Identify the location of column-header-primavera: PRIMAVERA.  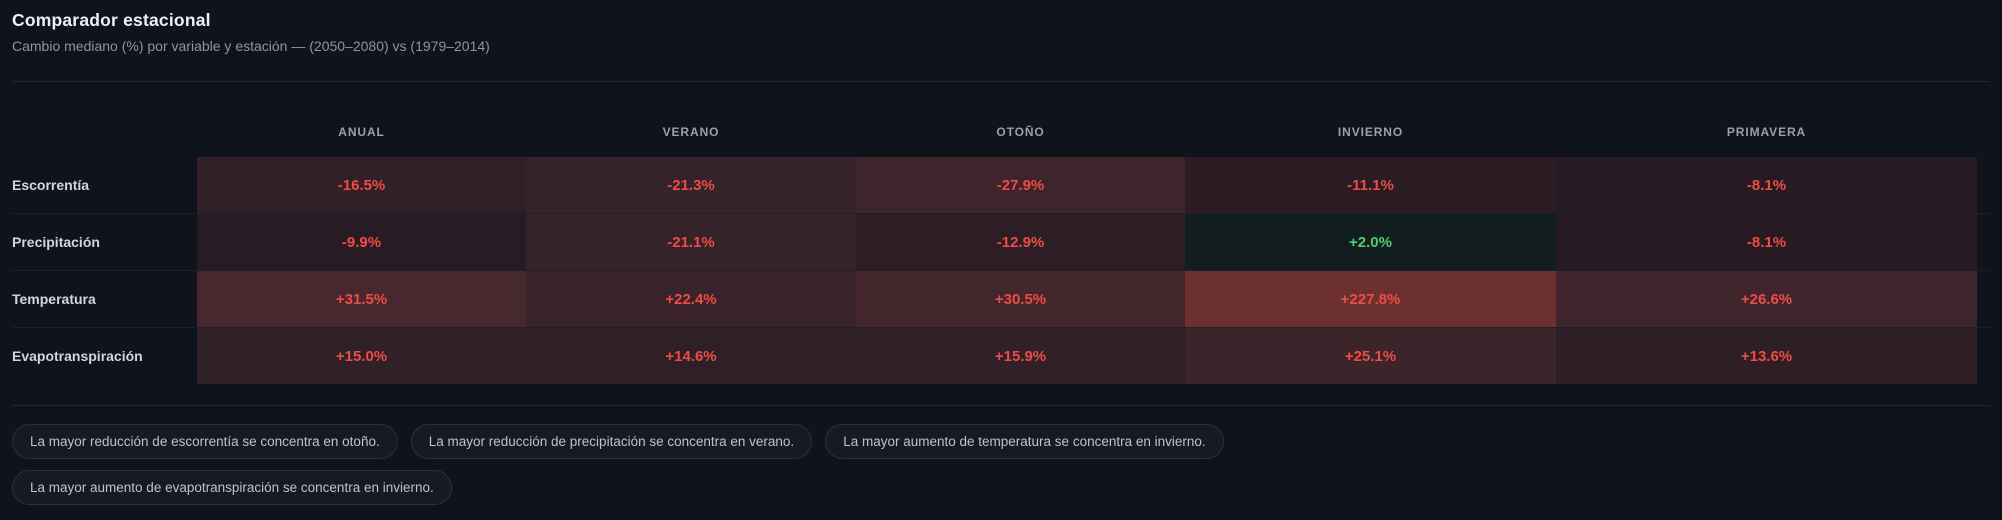
(1766, 132).